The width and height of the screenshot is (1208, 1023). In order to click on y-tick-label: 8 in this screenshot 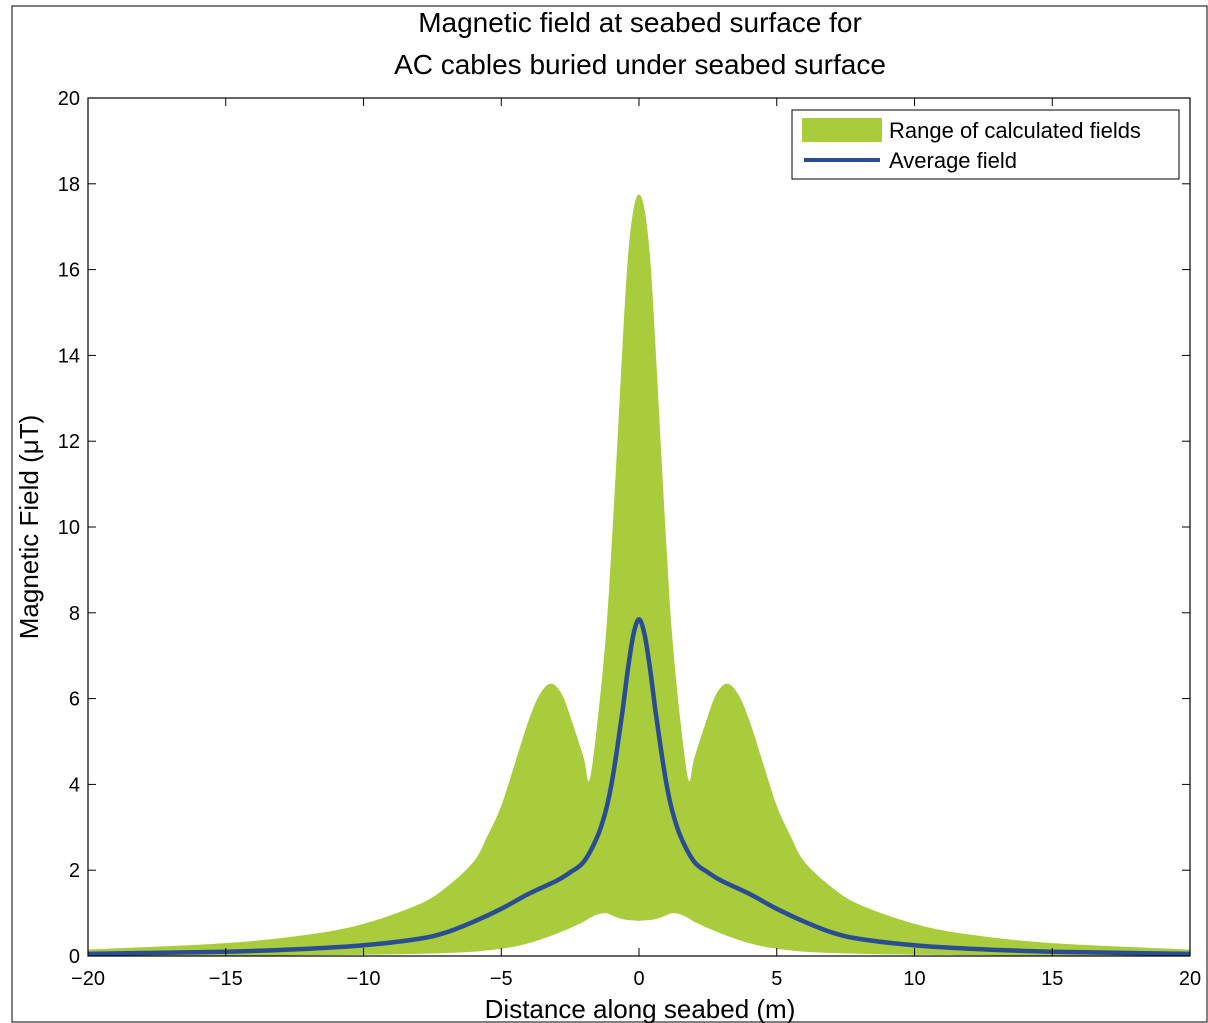, I will do `click(74, 614)`.